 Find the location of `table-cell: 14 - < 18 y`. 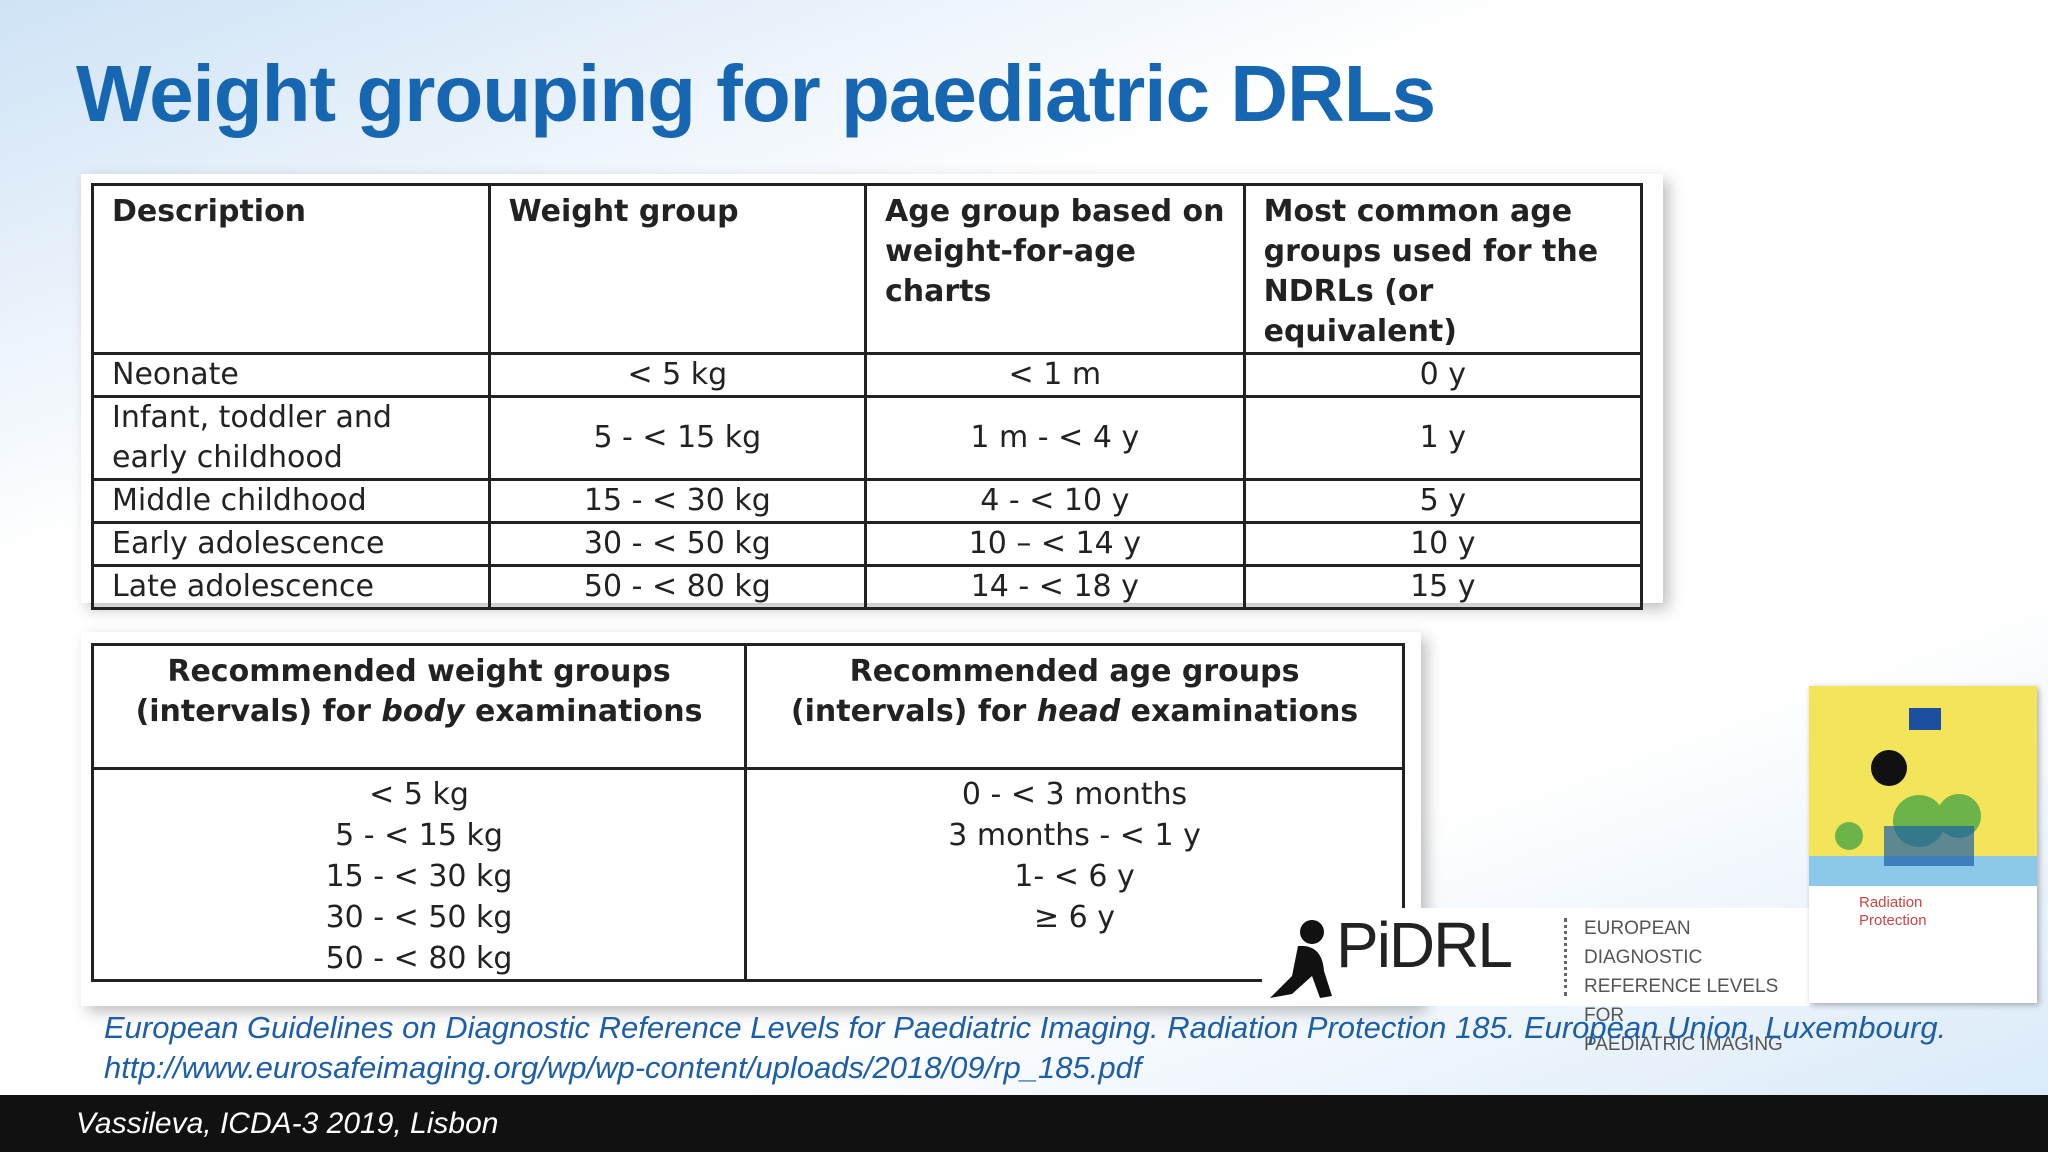

table-cell: 14 - < 18 y is located at coordinates (1055, 587).